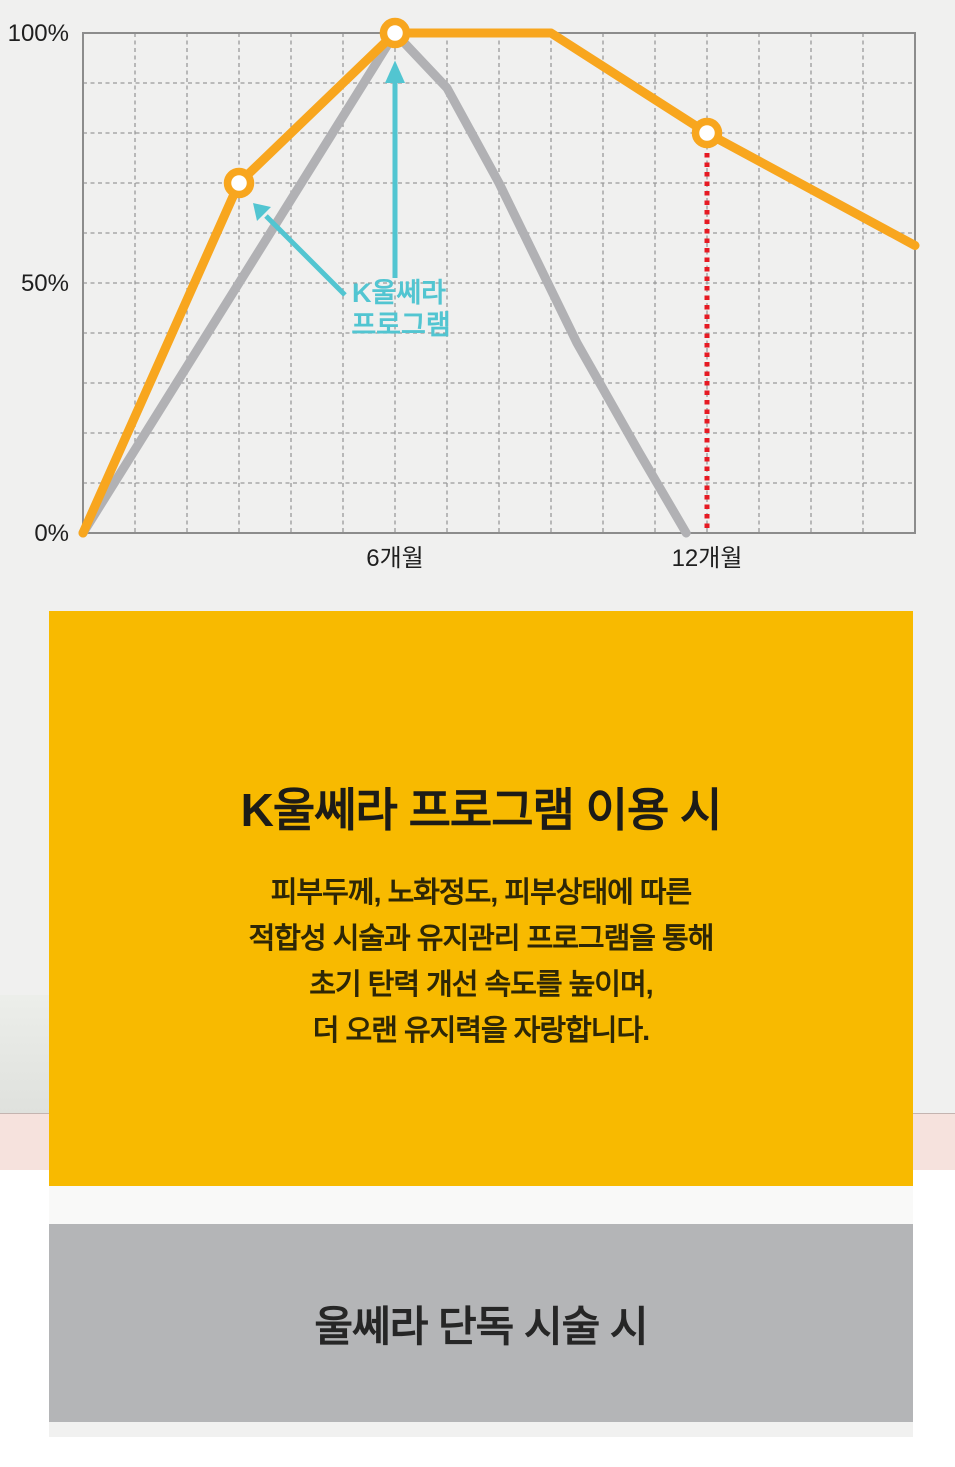  I want to click on annotation-arrowhead-vertical, so click(395, 71).